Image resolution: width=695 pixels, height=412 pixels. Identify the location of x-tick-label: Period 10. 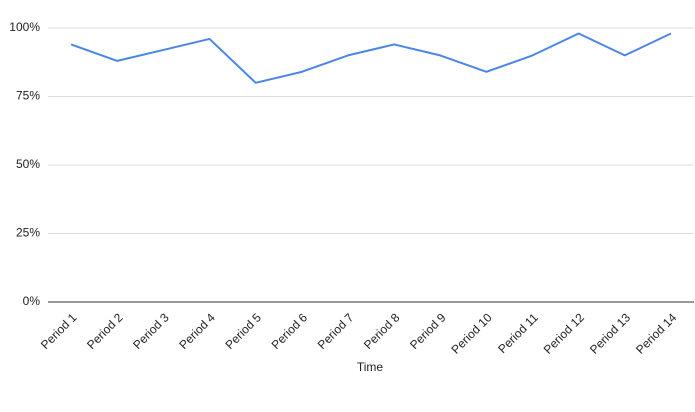
(471, 333).